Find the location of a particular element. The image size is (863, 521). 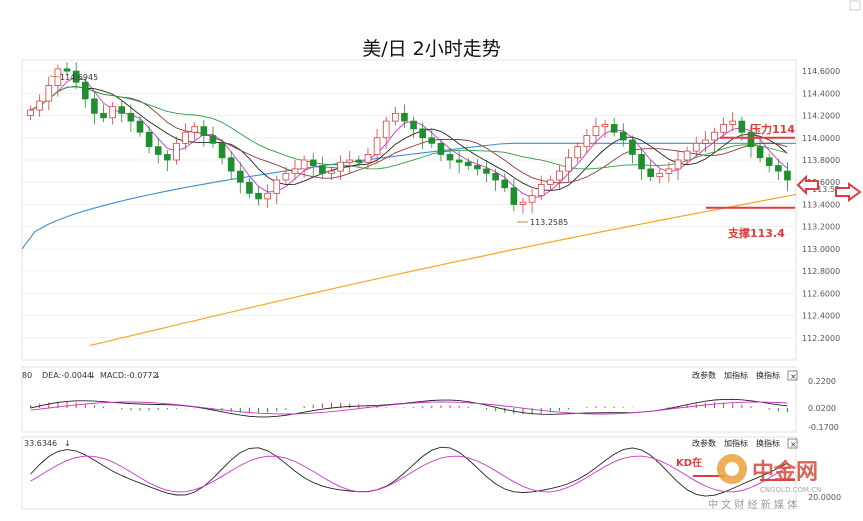

kd-k-line is located at coordinates (409, 471).